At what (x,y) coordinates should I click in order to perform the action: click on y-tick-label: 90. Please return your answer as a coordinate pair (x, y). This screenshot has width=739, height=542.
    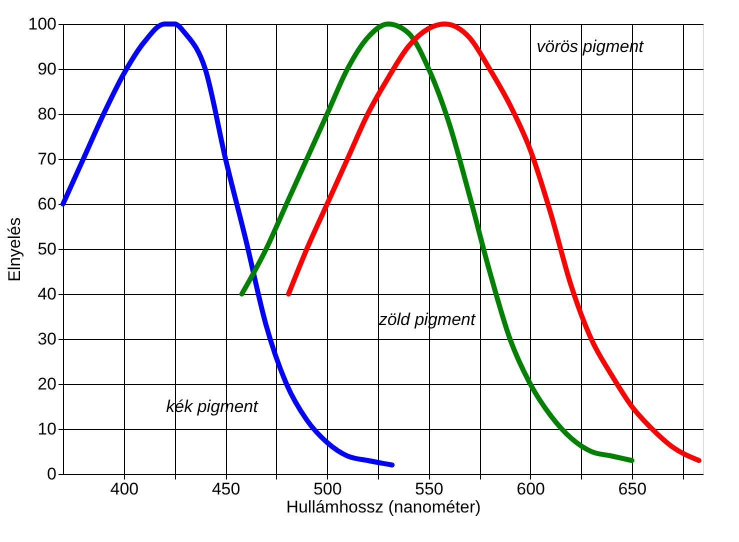
    Looking at the image, I should click on (47, 69).